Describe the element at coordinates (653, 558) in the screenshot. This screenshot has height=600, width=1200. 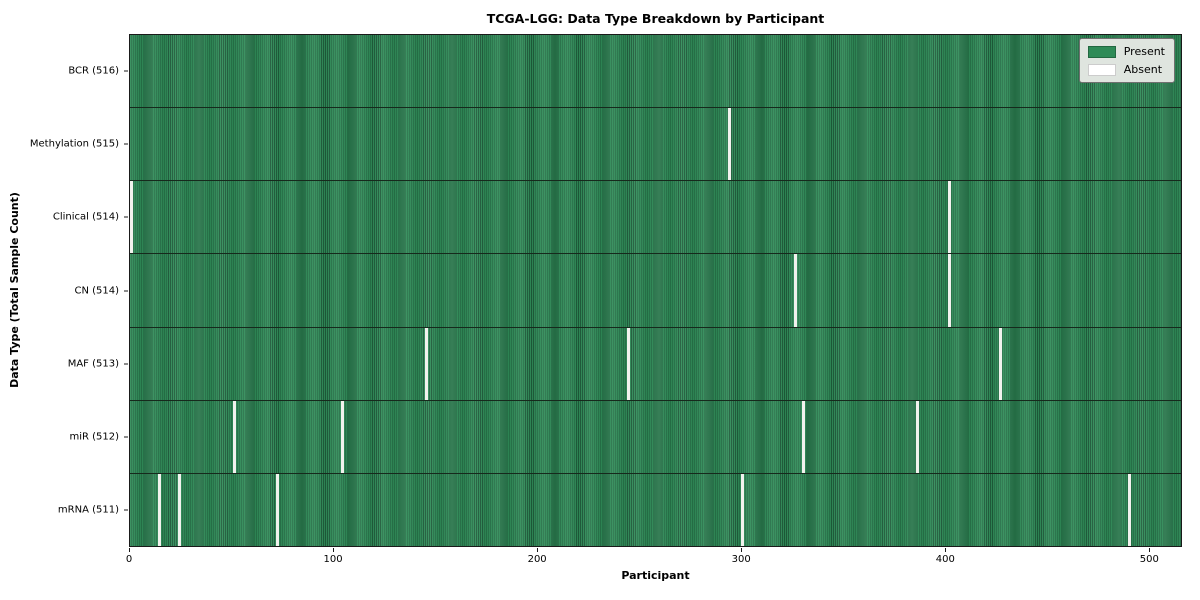
I see `x-axis-ticks: 0 100 200 300 400 500` at that location.